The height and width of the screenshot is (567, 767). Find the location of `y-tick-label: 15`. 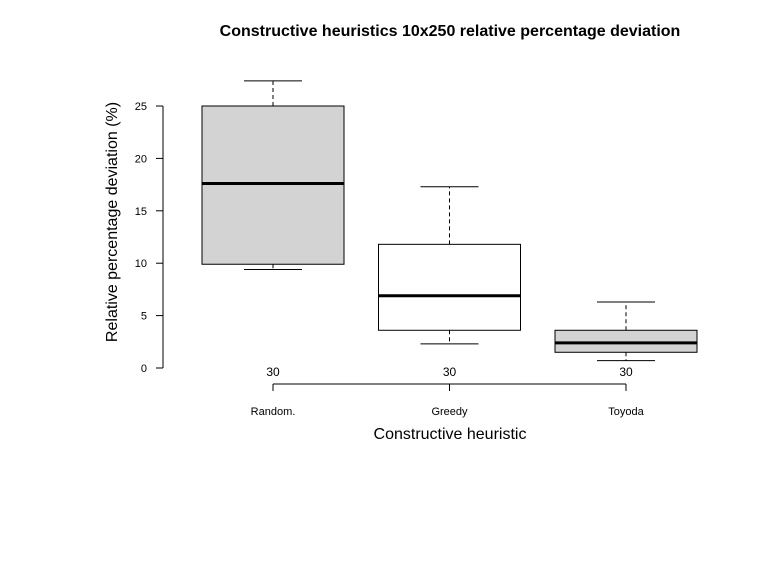

y-tick-label: 15 is located at coordinates (141, 212).